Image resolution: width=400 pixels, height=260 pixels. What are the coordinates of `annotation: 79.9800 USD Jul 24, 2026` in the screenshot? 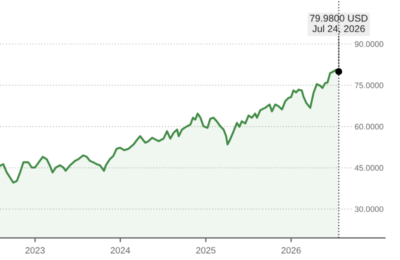 It's located at (339, 24).